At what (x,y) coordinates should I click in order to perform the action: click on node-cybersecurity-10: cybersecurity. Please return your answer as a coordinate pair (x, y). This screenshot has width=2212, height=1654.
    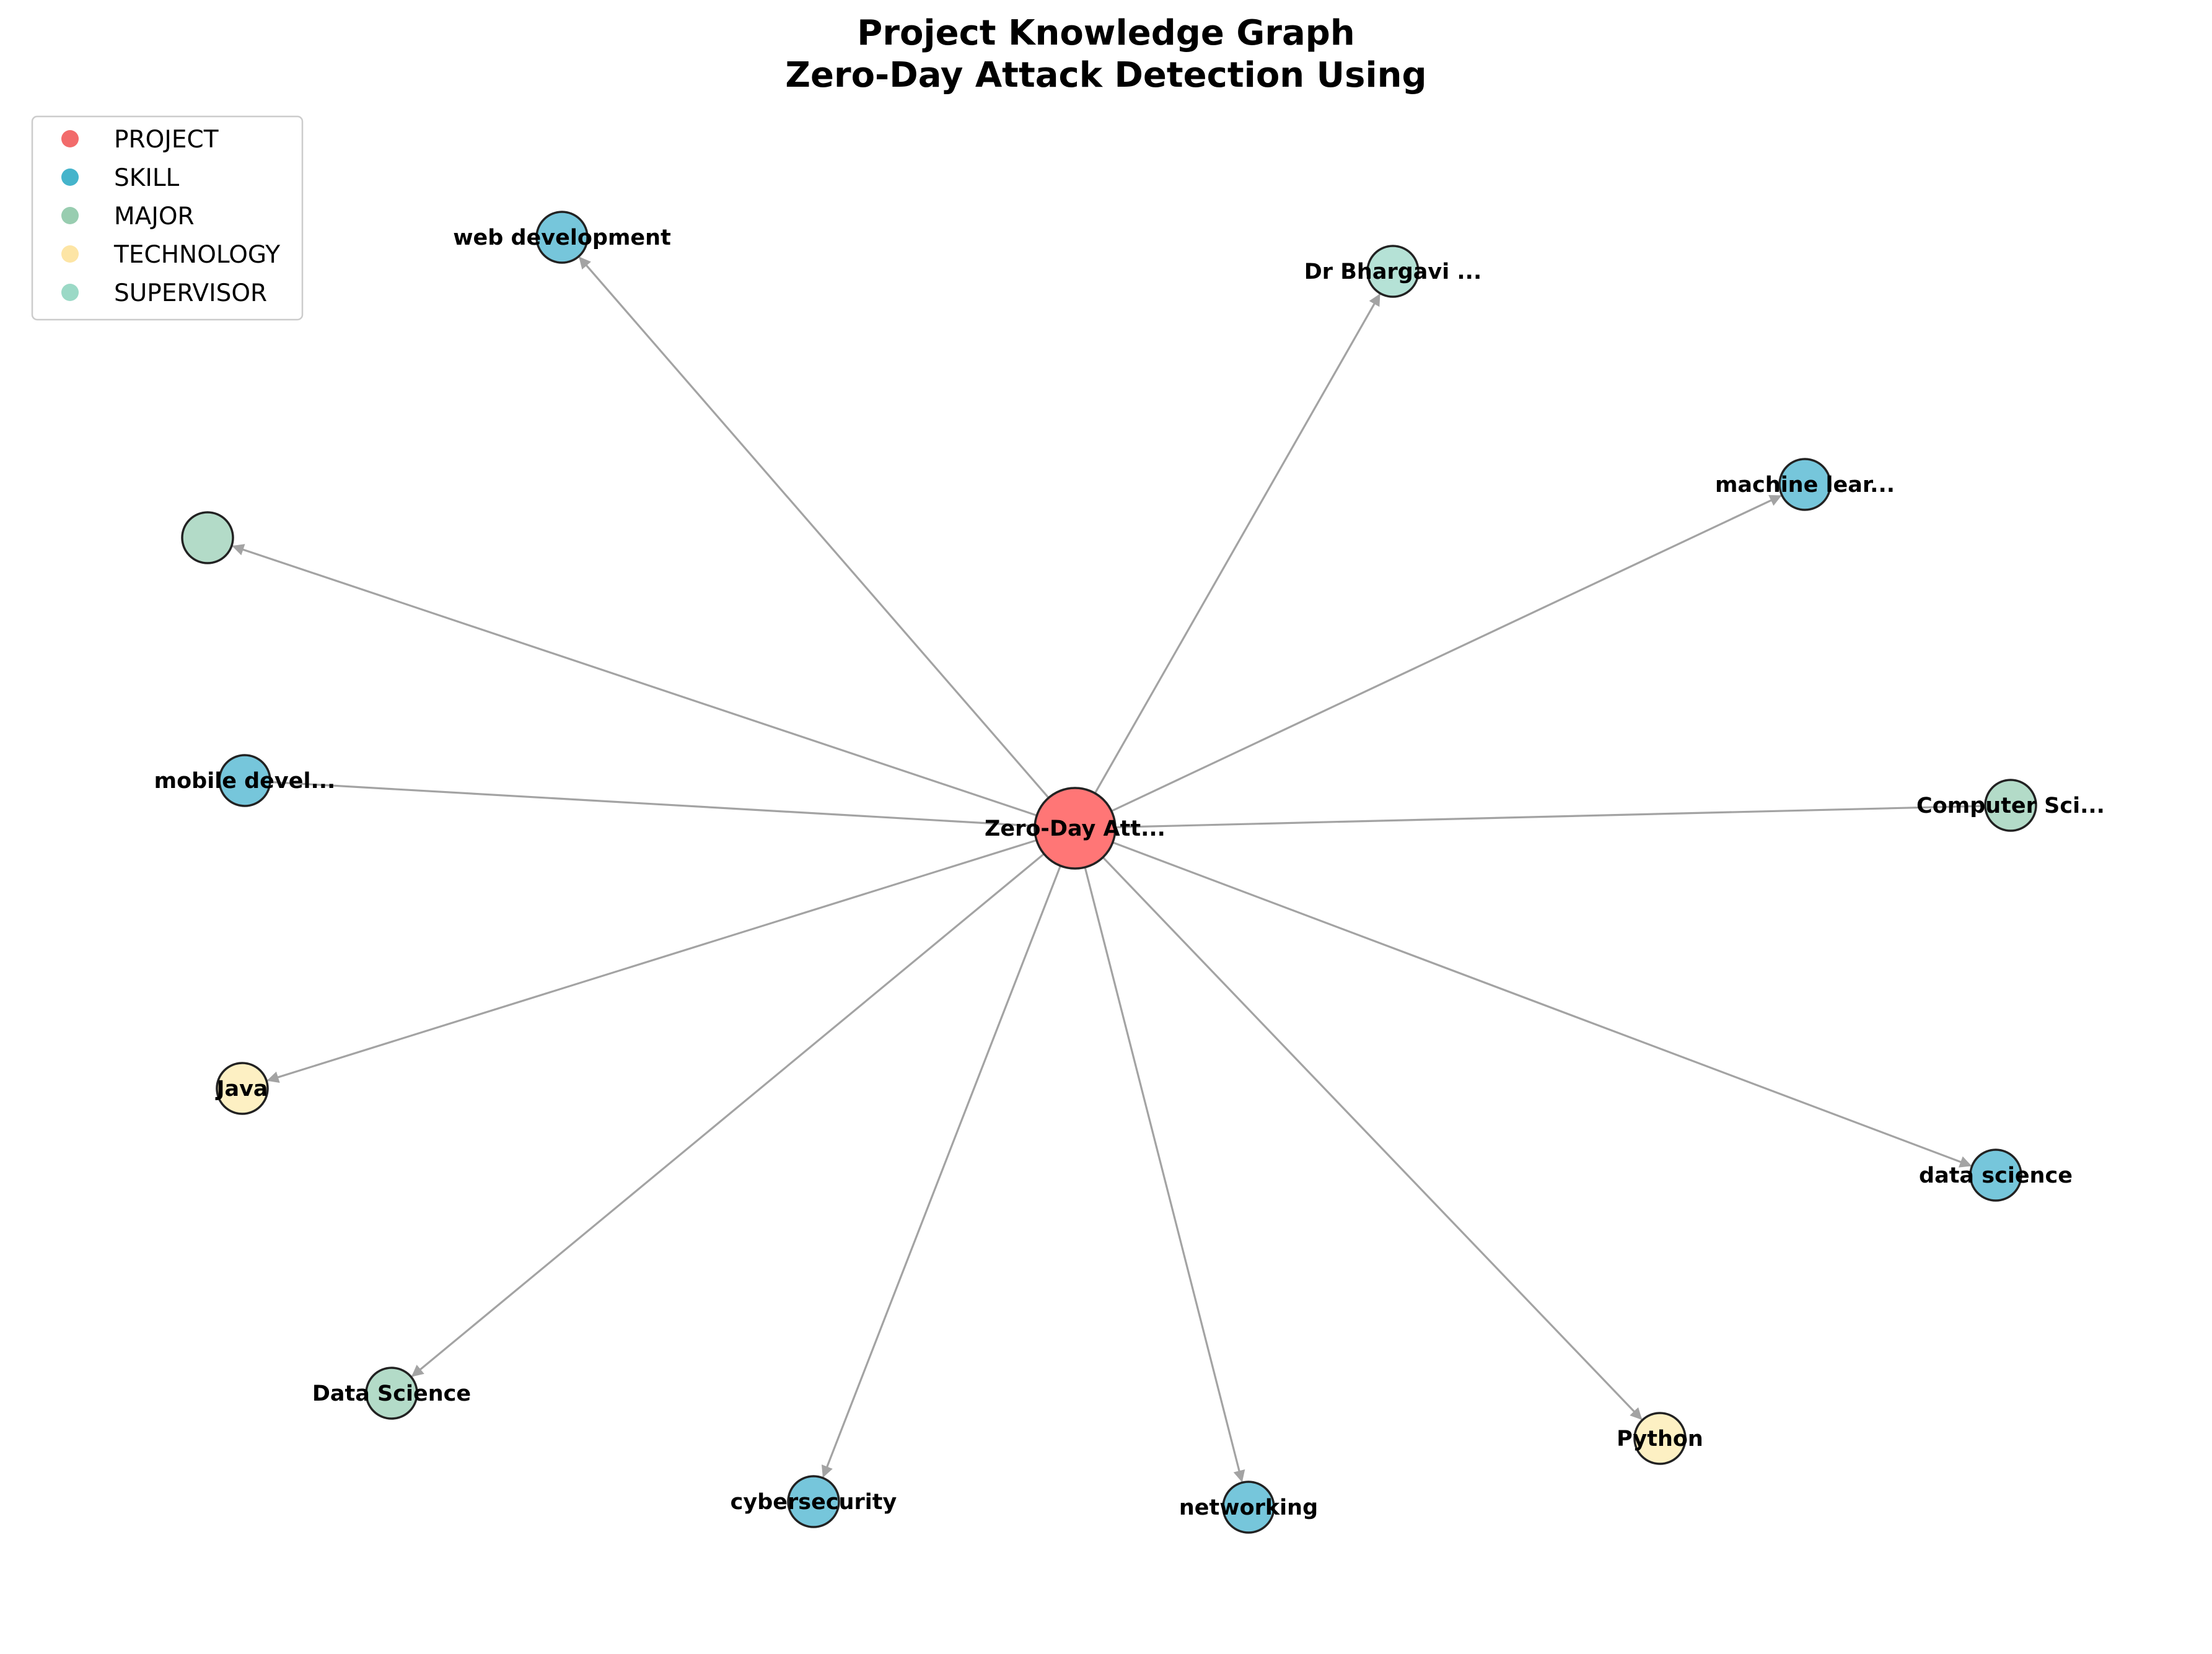
    Looking at the image, I should click on (814, 1501).